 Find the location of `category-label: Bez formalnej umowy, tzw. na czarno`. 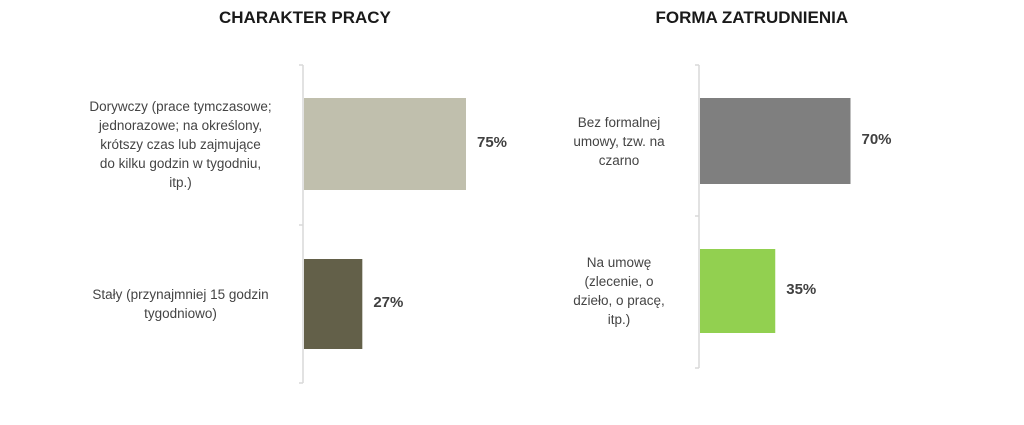

category-label: Bez formalnej umowy, tzw. na czarno is located at coordinates (619, 141).